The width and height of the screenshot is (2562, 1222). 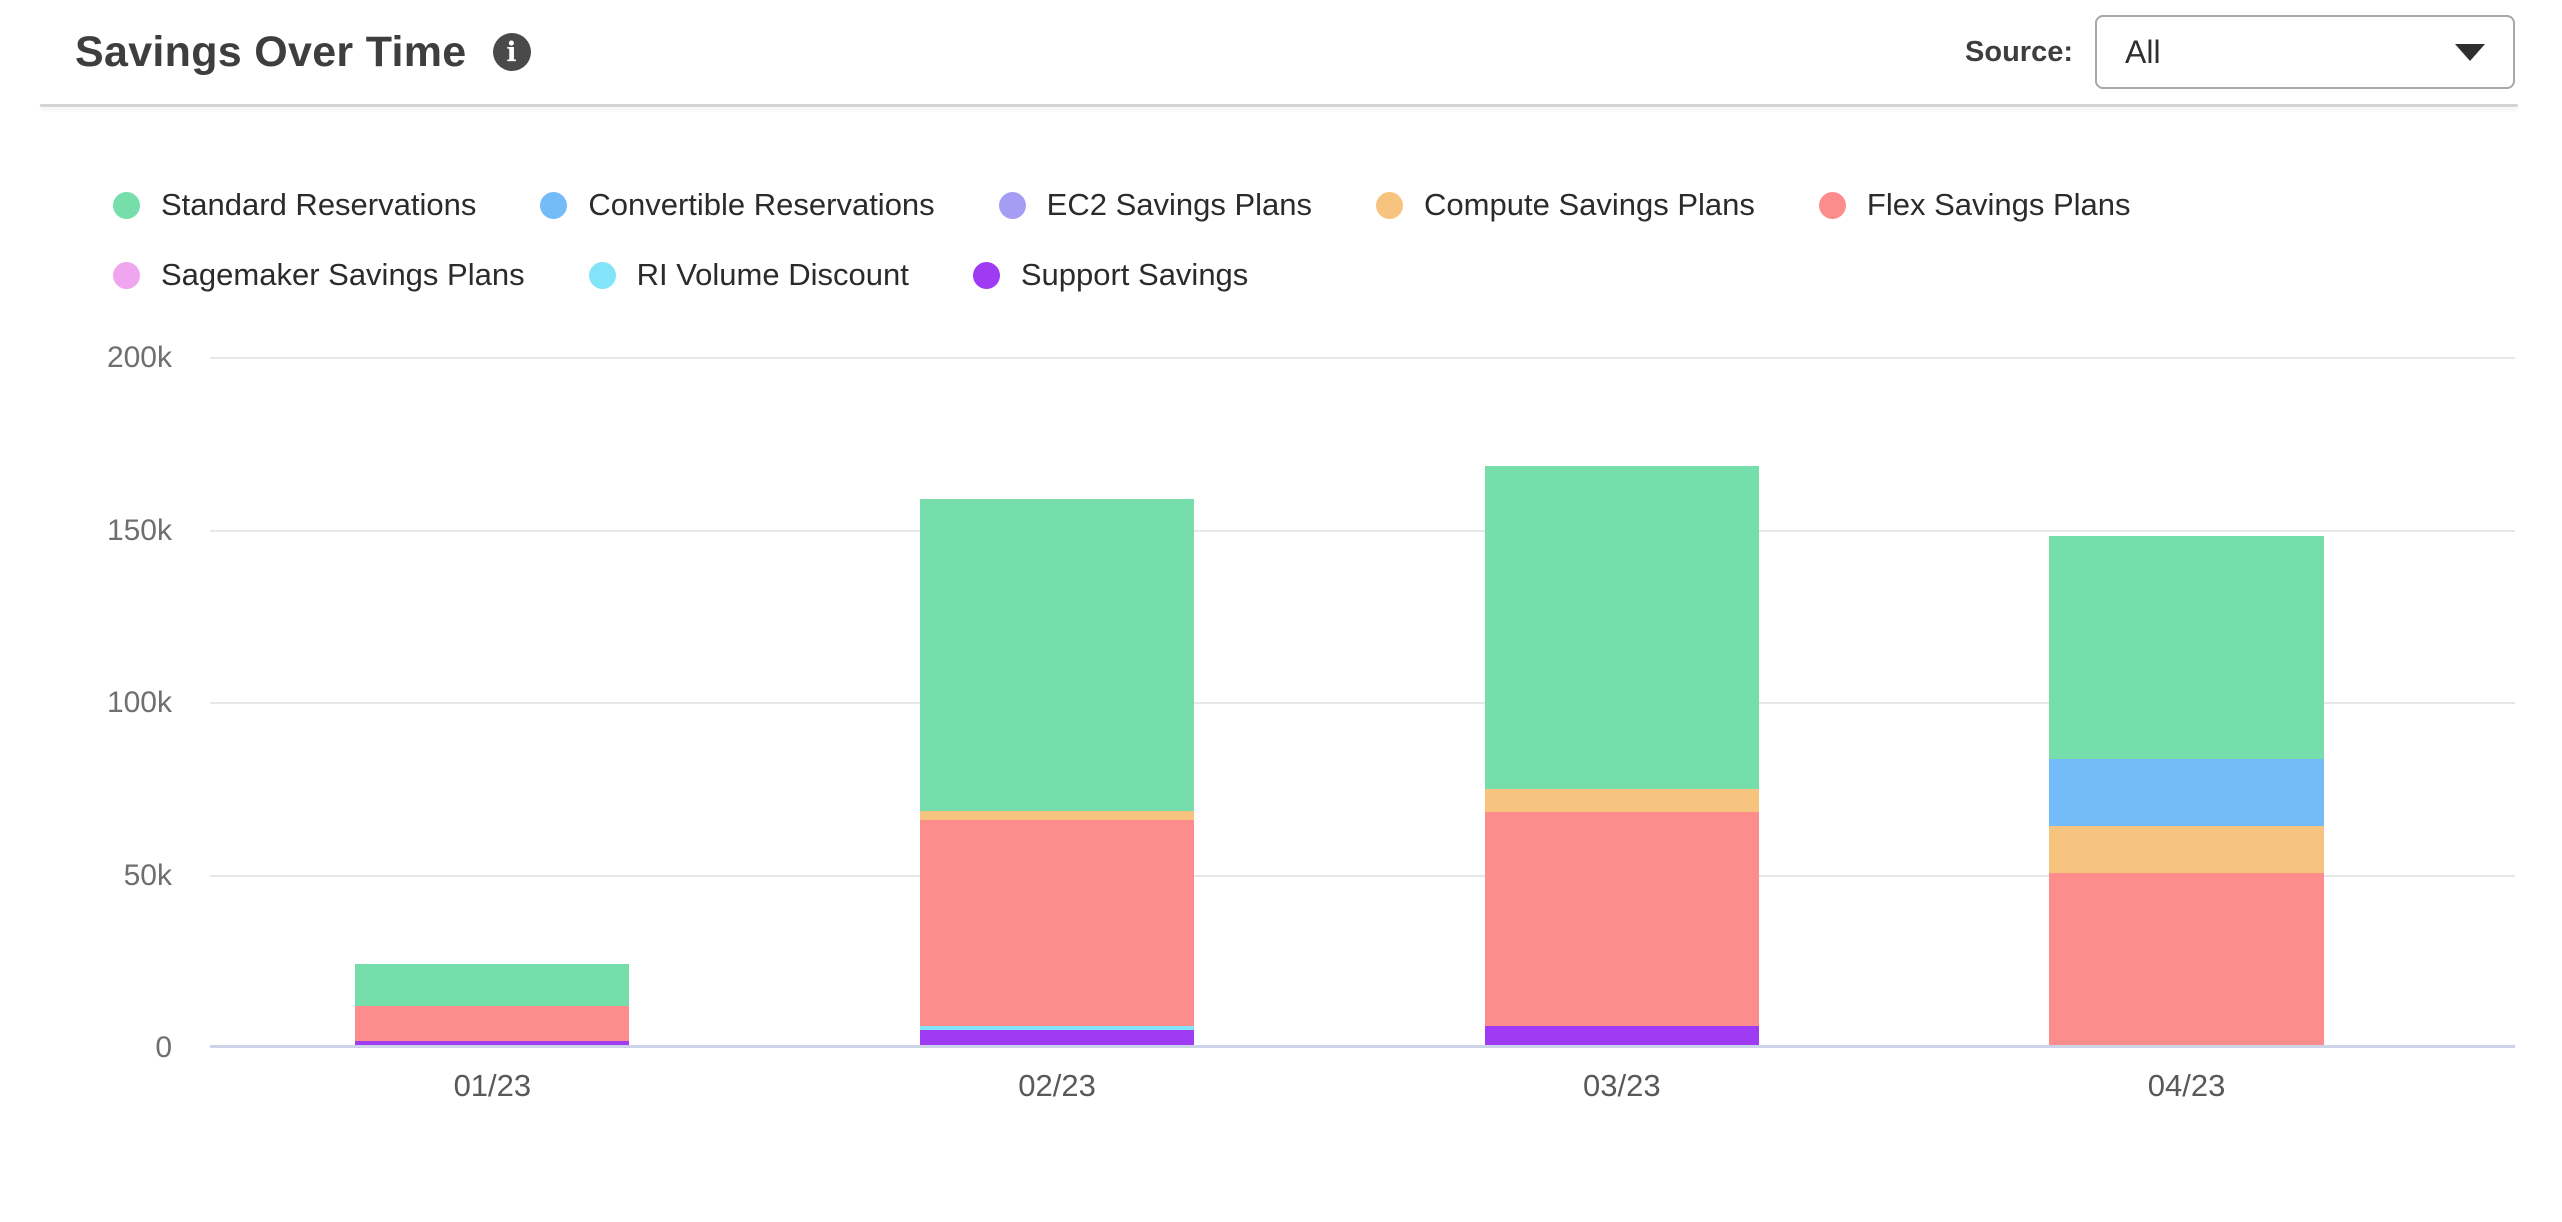 I want to click on y-axis-label: 200k, so click(x=139, y=357).